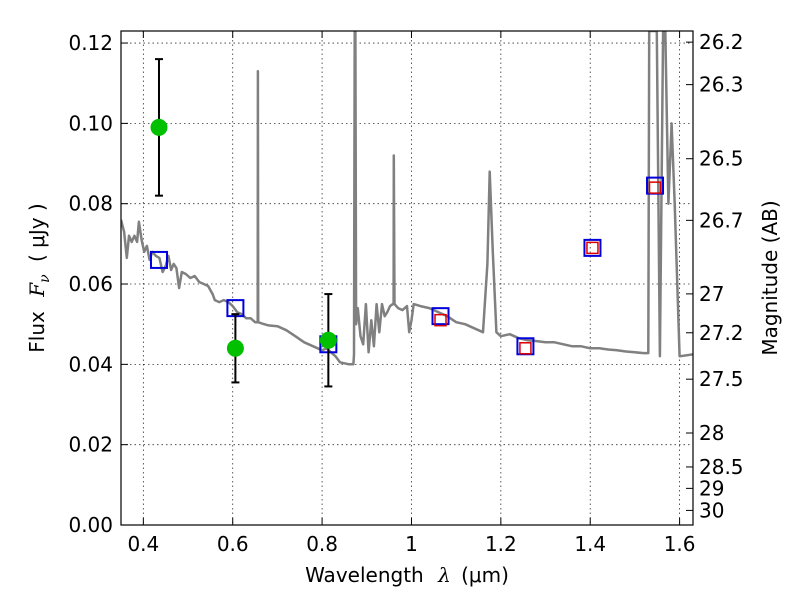  I want to click on y-tick-label: 0.10, so click(90, 123).